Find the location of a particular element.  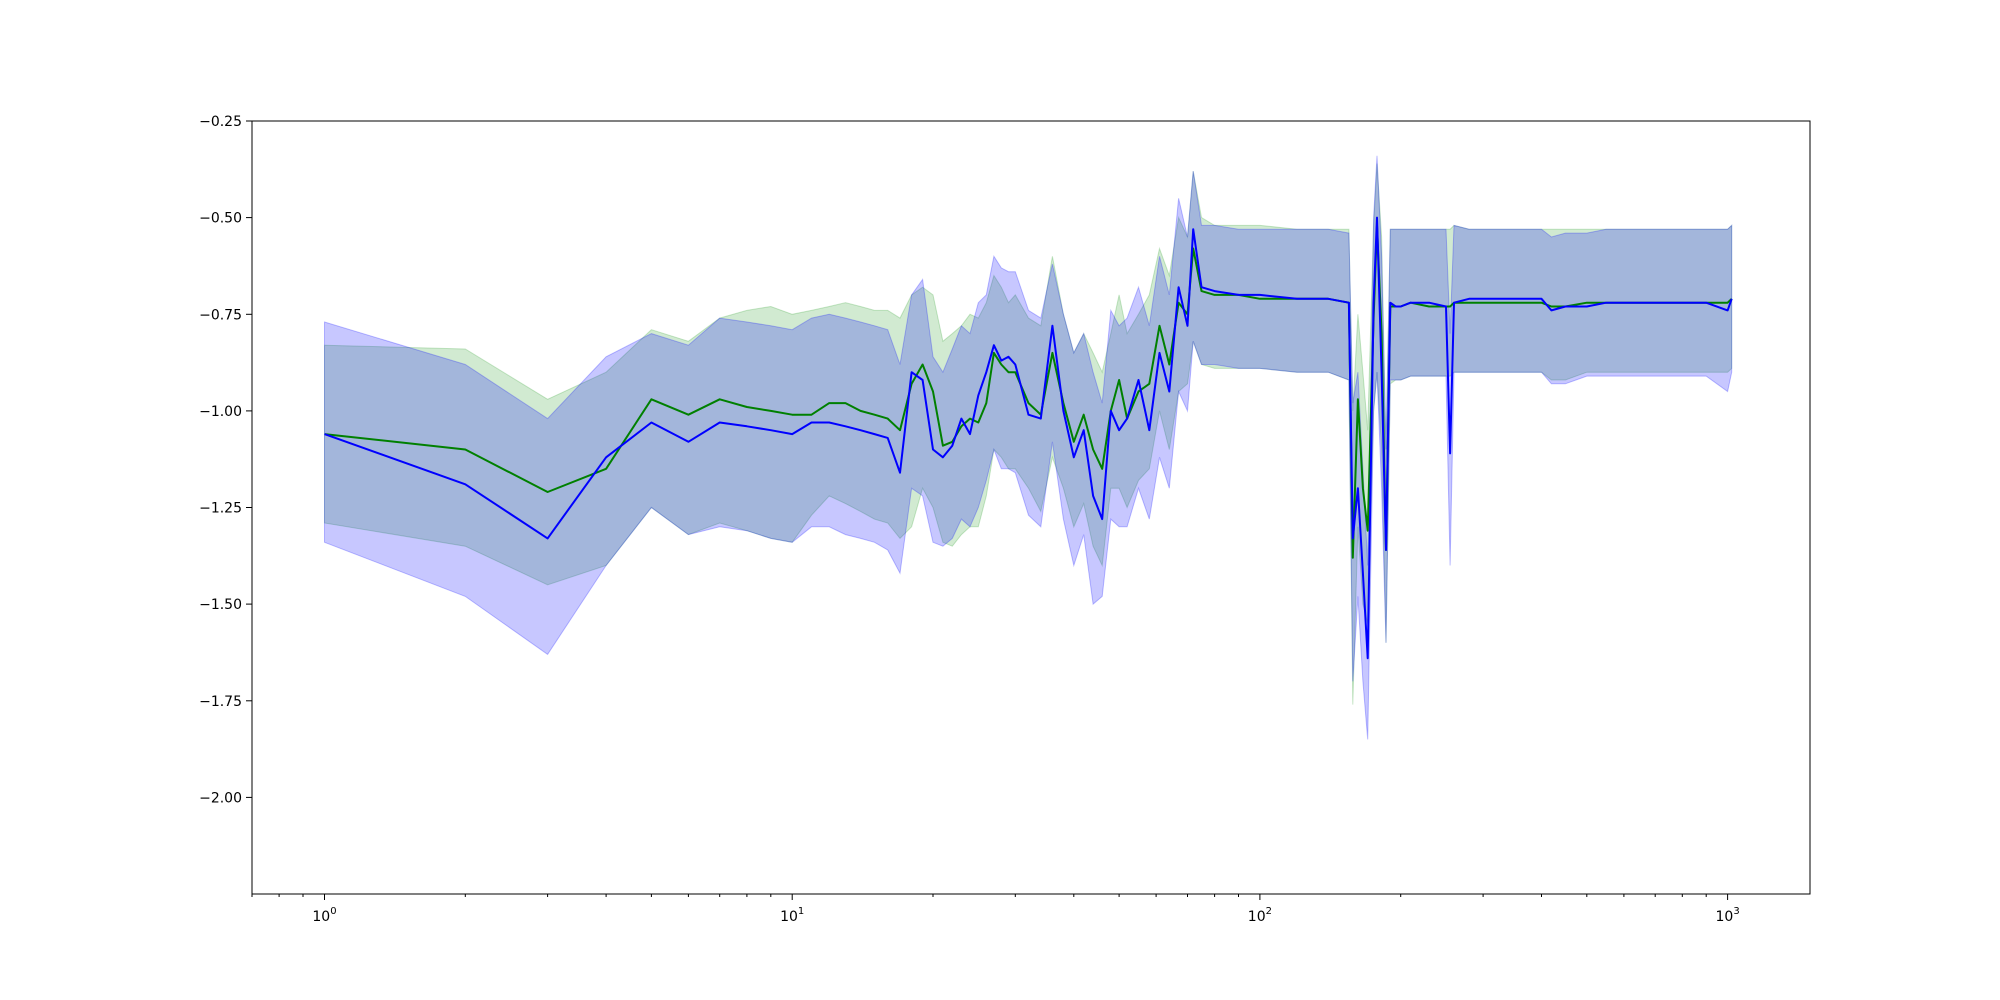

y-tick-label: −1.75 is located at coordinates (220, 702).